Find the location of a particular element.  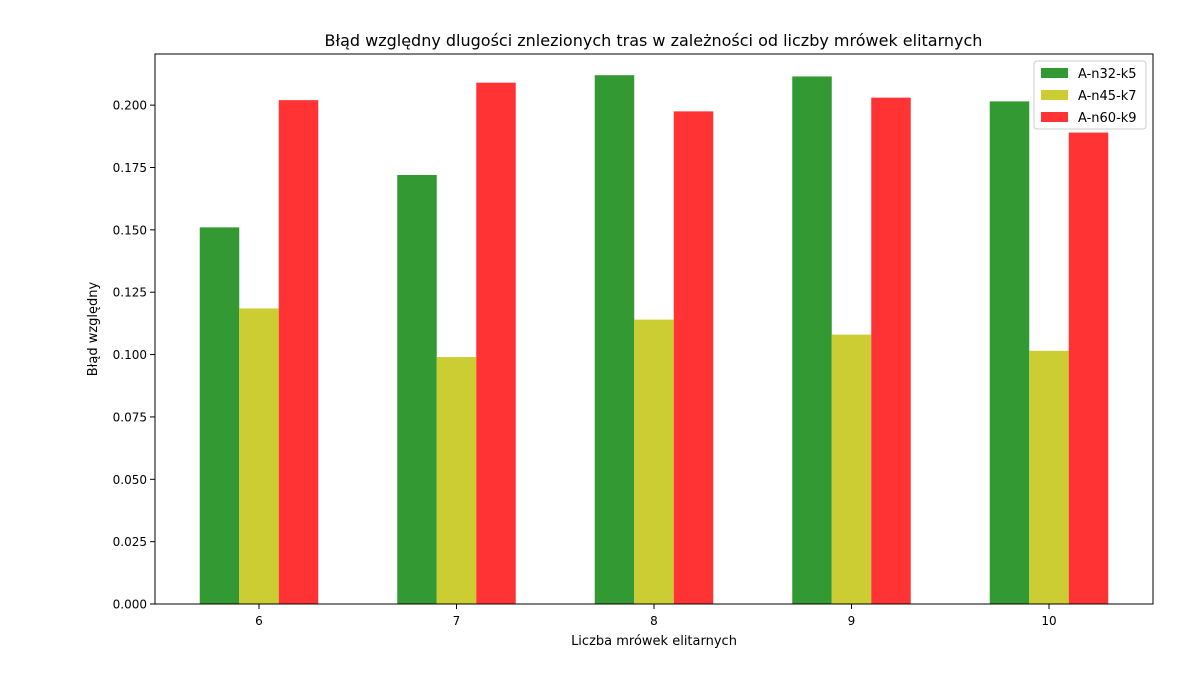

x-tick-label: 7 is located at coordinates (457, 621).